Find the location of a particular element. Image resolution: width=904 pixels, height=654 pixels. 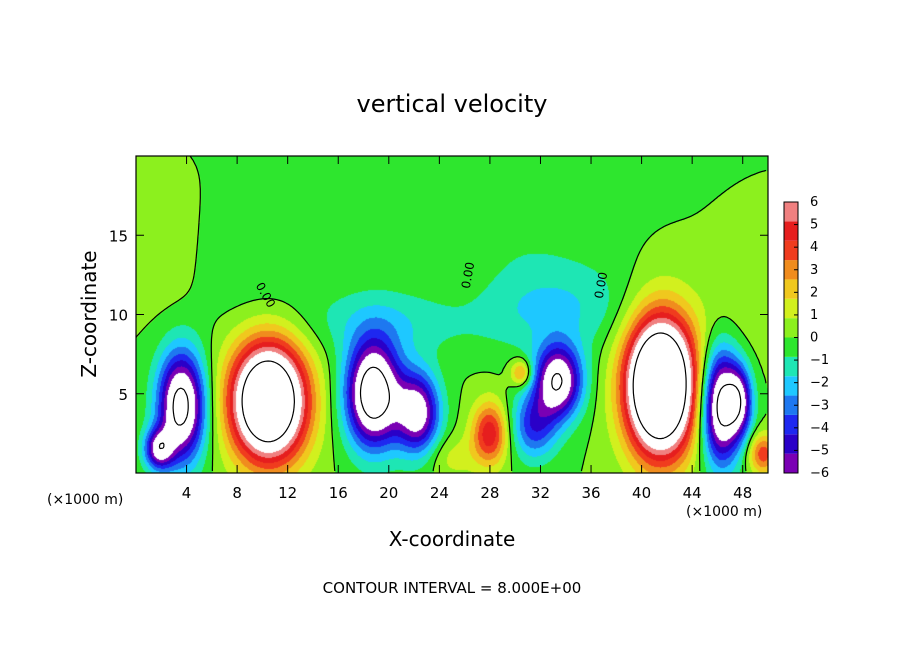

x-tick-label: 8 is located at coordinates (237, 493).